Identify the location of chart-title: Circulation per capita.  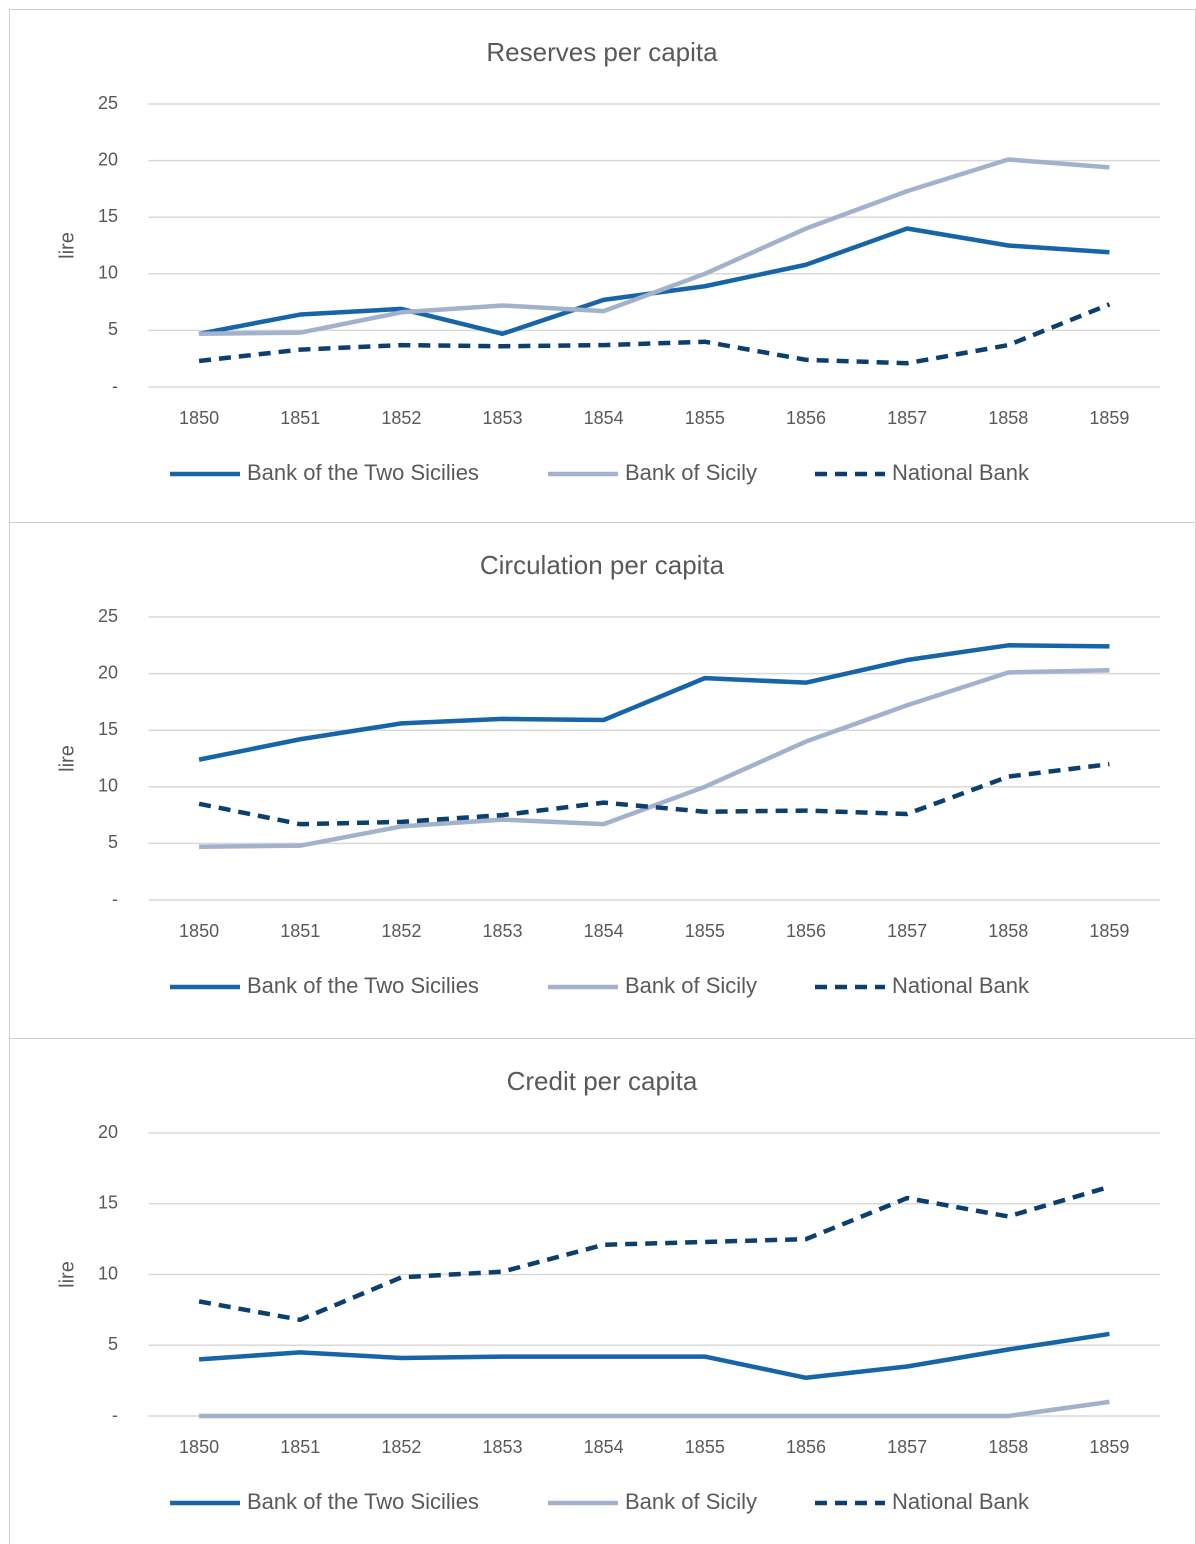
(602, 565).